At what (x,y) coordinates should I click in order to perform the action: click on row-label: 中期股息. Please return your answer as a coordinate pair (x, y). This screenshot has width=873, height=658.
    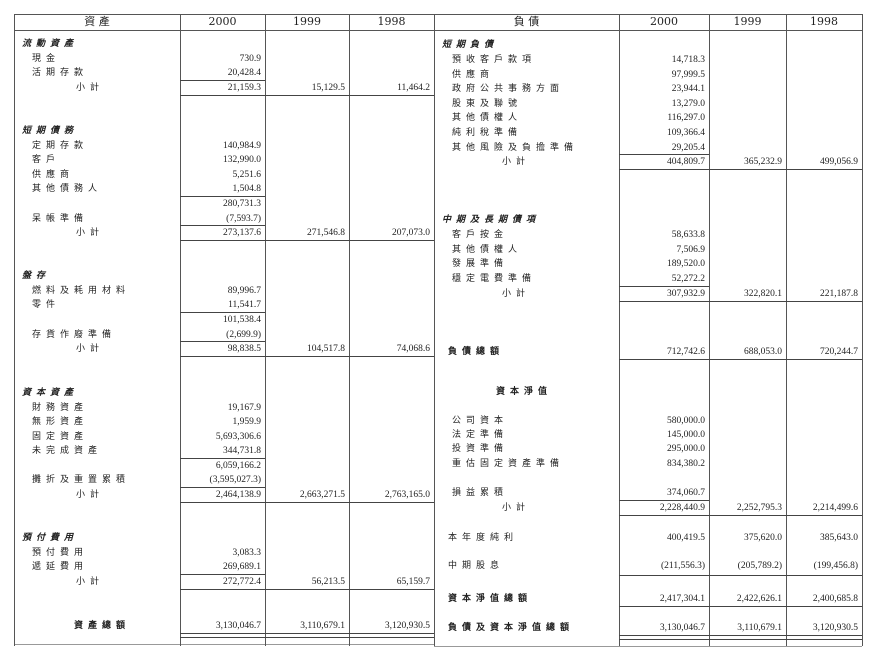
    Looking at the image, I should click on (476, 566).